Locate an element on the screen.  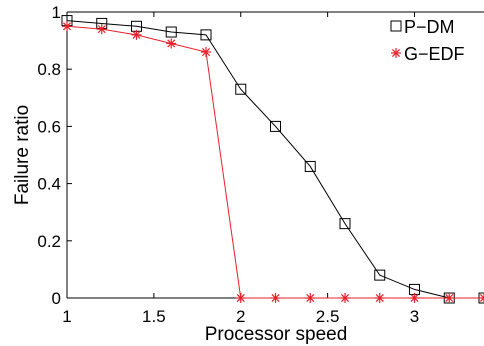
y-axis-label: Failure ratio is located at coordinates (22, 155).